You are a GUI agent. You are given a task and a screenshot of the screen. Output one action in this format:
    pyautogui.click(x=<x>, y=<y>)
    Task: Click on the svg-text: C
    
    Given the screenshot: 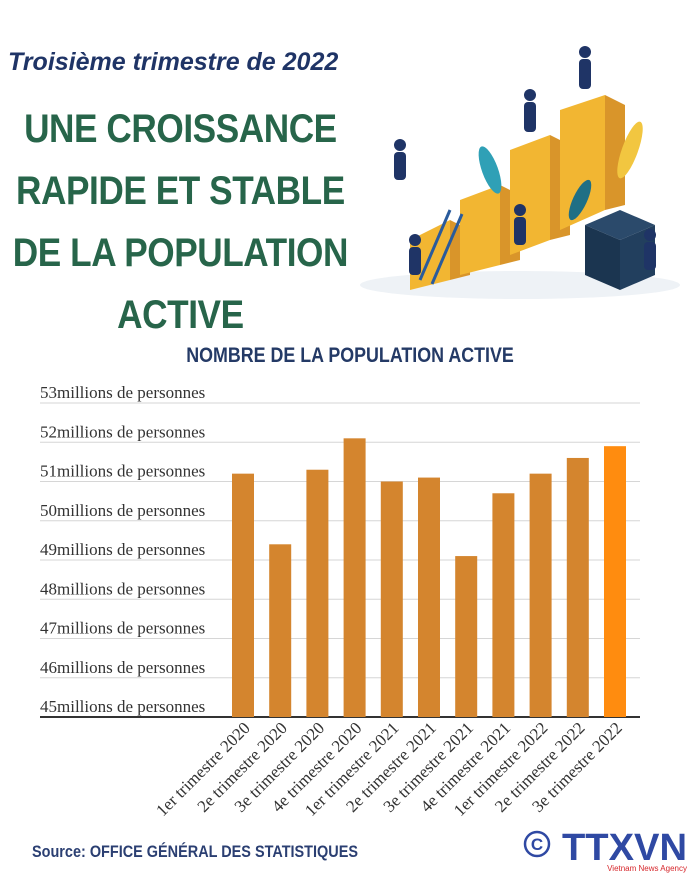 What is the action you would take?
    pyautogui.click(x=537, y=844)
    